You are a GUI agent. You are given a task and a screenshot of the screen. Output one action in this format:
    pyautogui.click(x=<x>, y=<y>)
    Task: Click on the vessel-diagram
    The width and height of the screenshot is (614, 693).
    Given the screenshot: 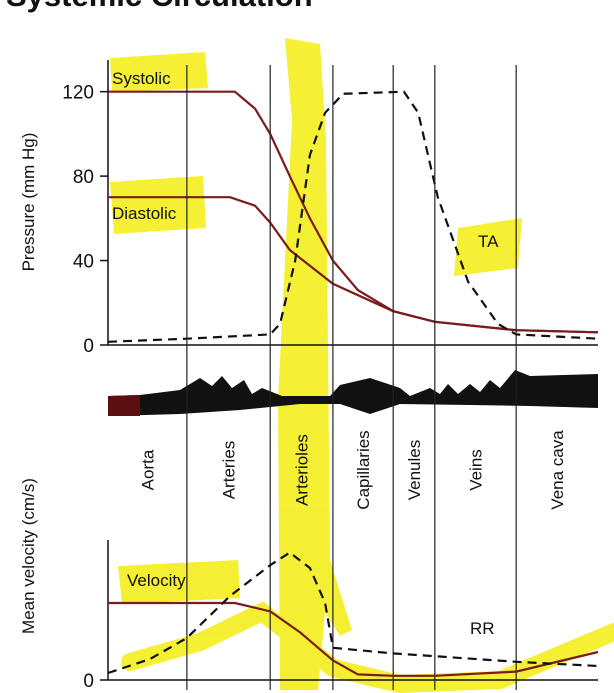 What is the action you would take?
    pyautogui.click(x=353, y=393)
    